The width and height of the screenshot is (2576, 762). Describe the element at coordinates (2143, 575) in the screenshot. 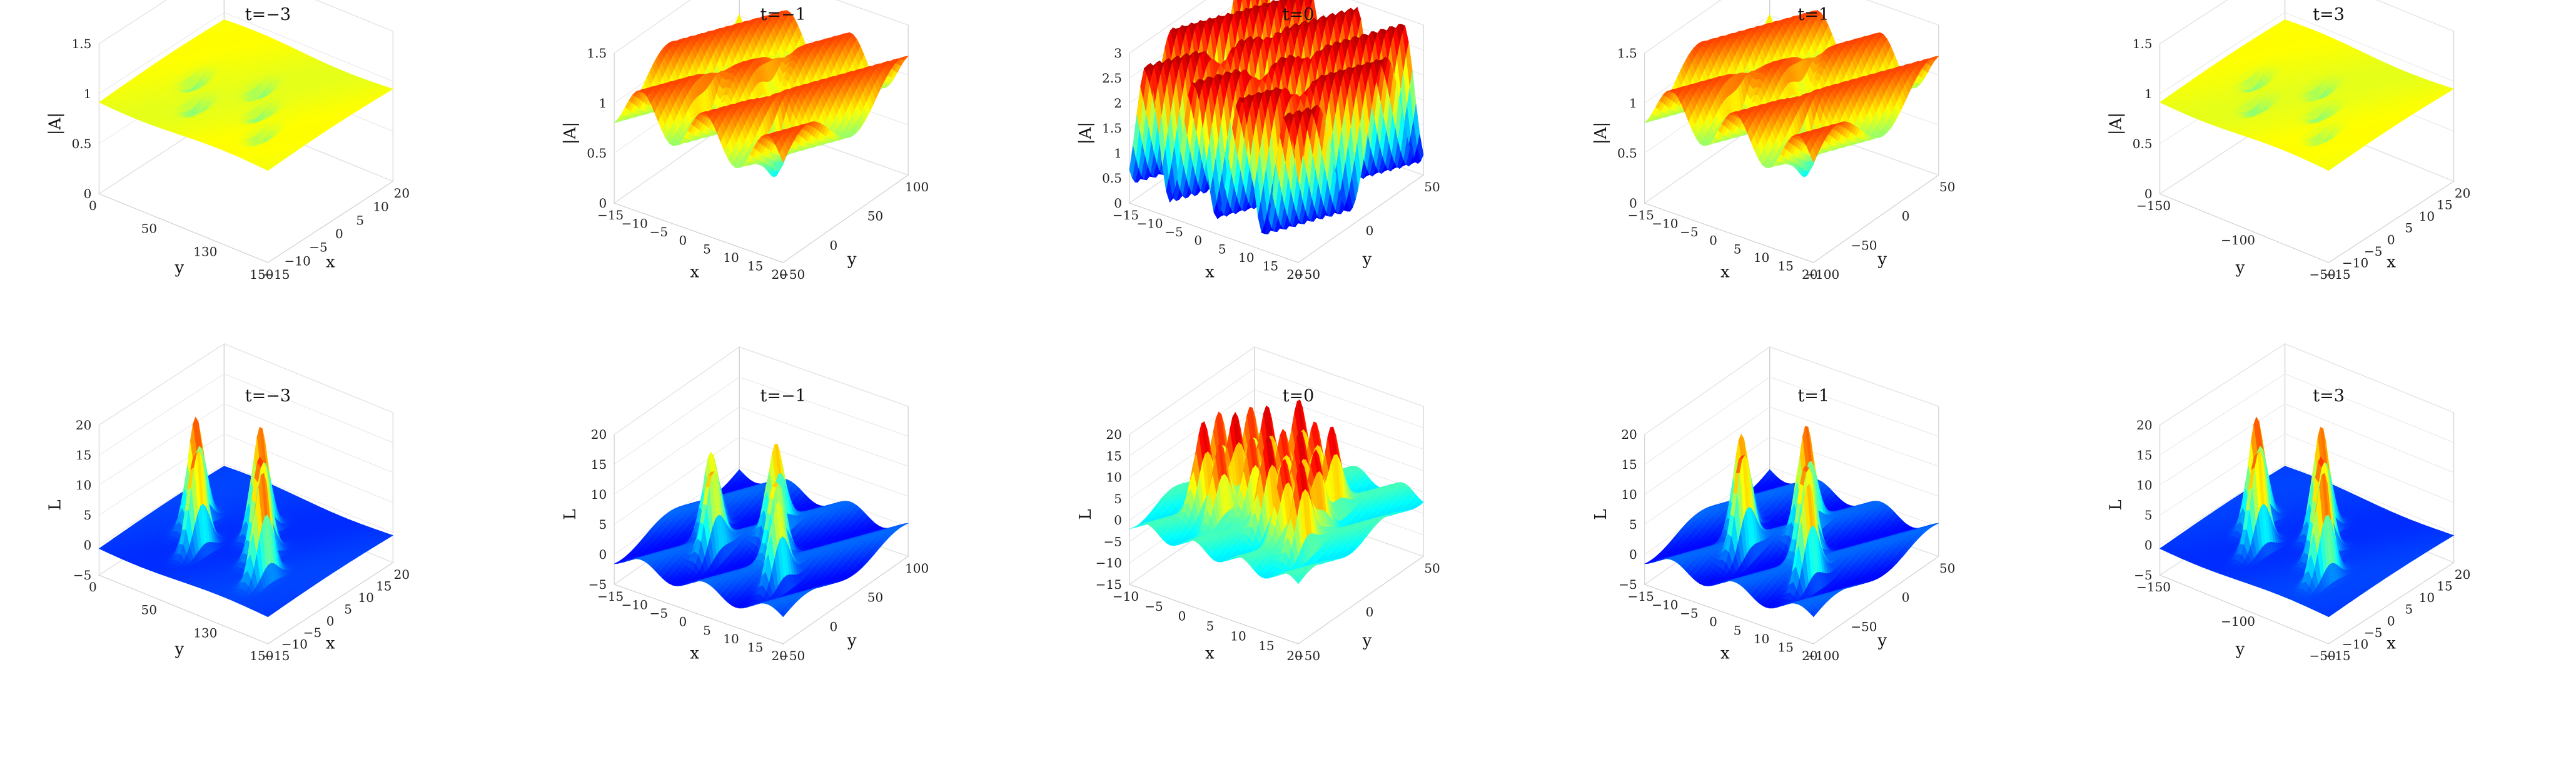

I see `z-tick-label: −5` at that location.